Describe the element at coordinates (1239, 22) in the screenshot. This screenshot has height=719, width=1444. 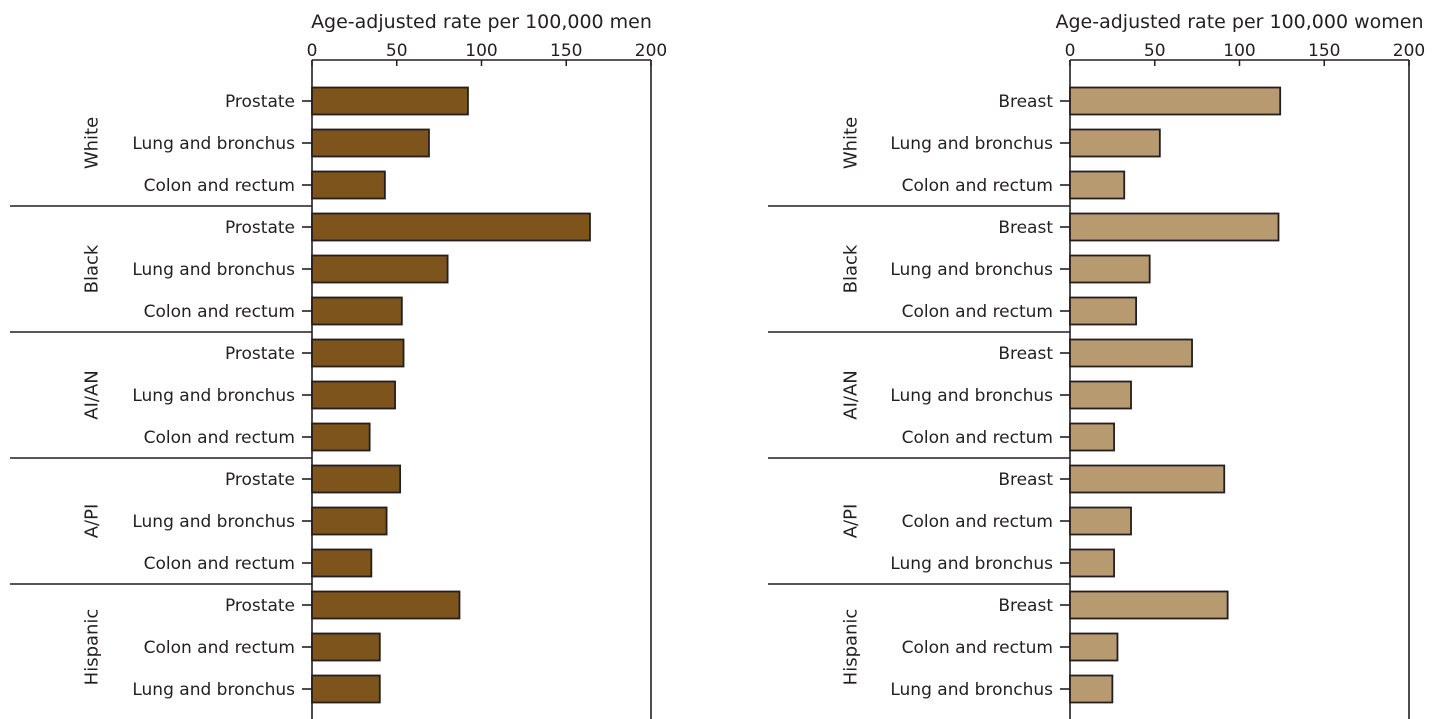
I see `x-axis-title: Age-adjusted rate per 100,000 women` at that location.